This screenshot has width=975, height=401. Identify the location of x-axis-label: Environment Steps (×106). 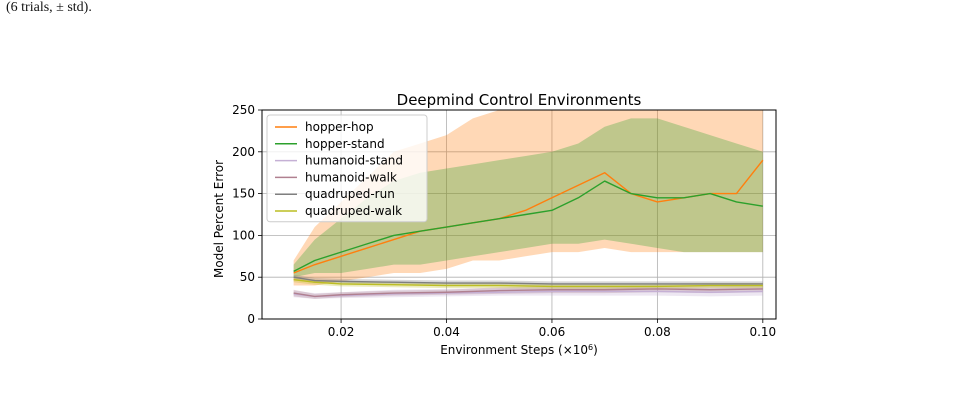
(519, 350).